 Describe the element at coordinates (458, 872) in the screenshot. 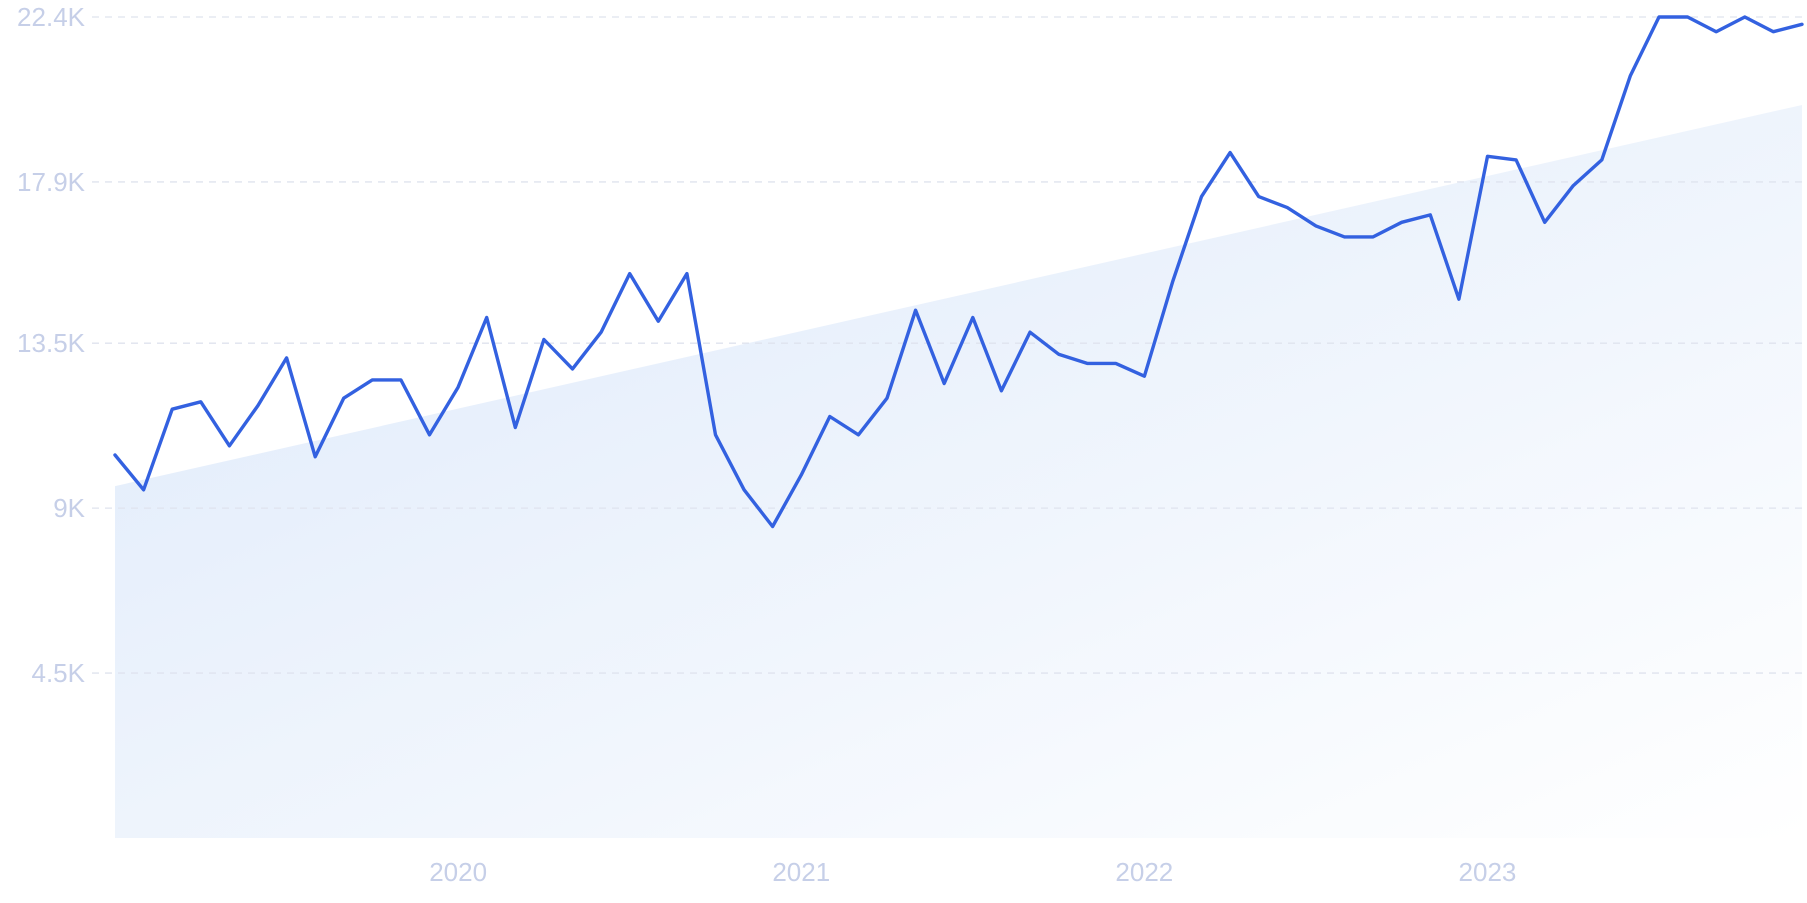

I see `x-tick-label: 2020` at that location.